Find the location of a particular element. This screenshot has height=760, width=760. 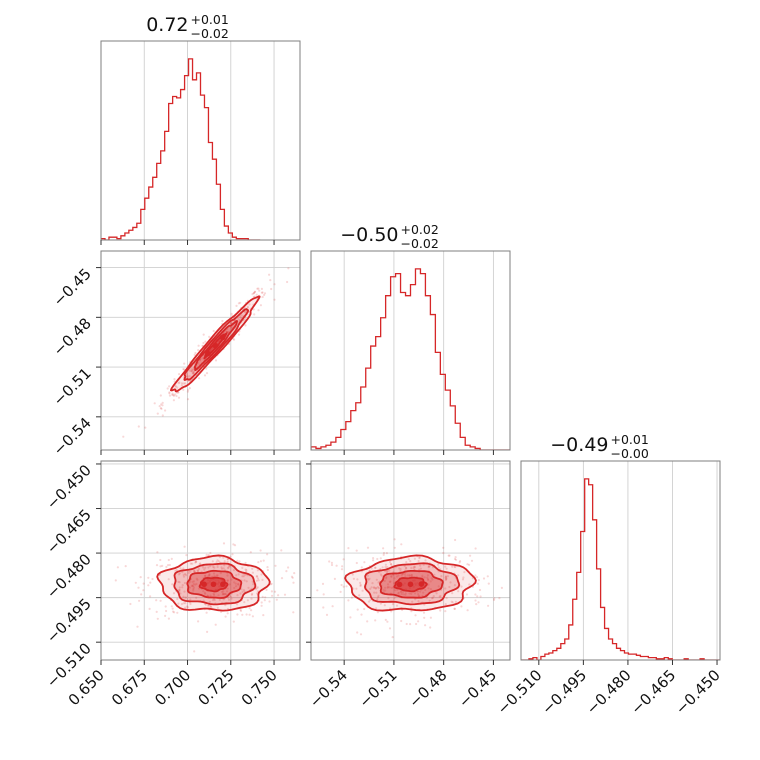

panel-r1-c1 is located at coordinates (410, 352).